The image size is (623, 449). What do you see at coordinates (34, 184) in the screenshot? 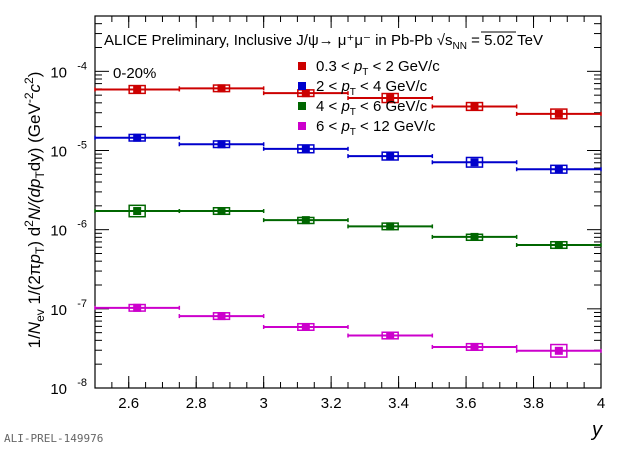
I see `ylabel-p2: p` at bounding box center [34, 184].